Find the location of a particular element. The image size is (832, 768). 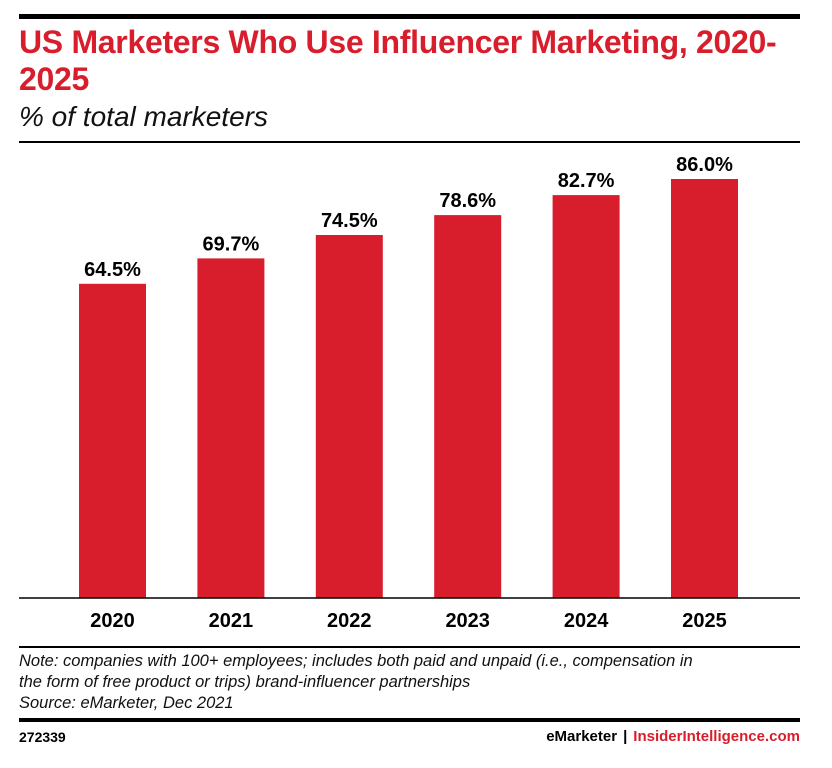

chart-subtitle: % of total marketers is located at coordinates (143, 116).